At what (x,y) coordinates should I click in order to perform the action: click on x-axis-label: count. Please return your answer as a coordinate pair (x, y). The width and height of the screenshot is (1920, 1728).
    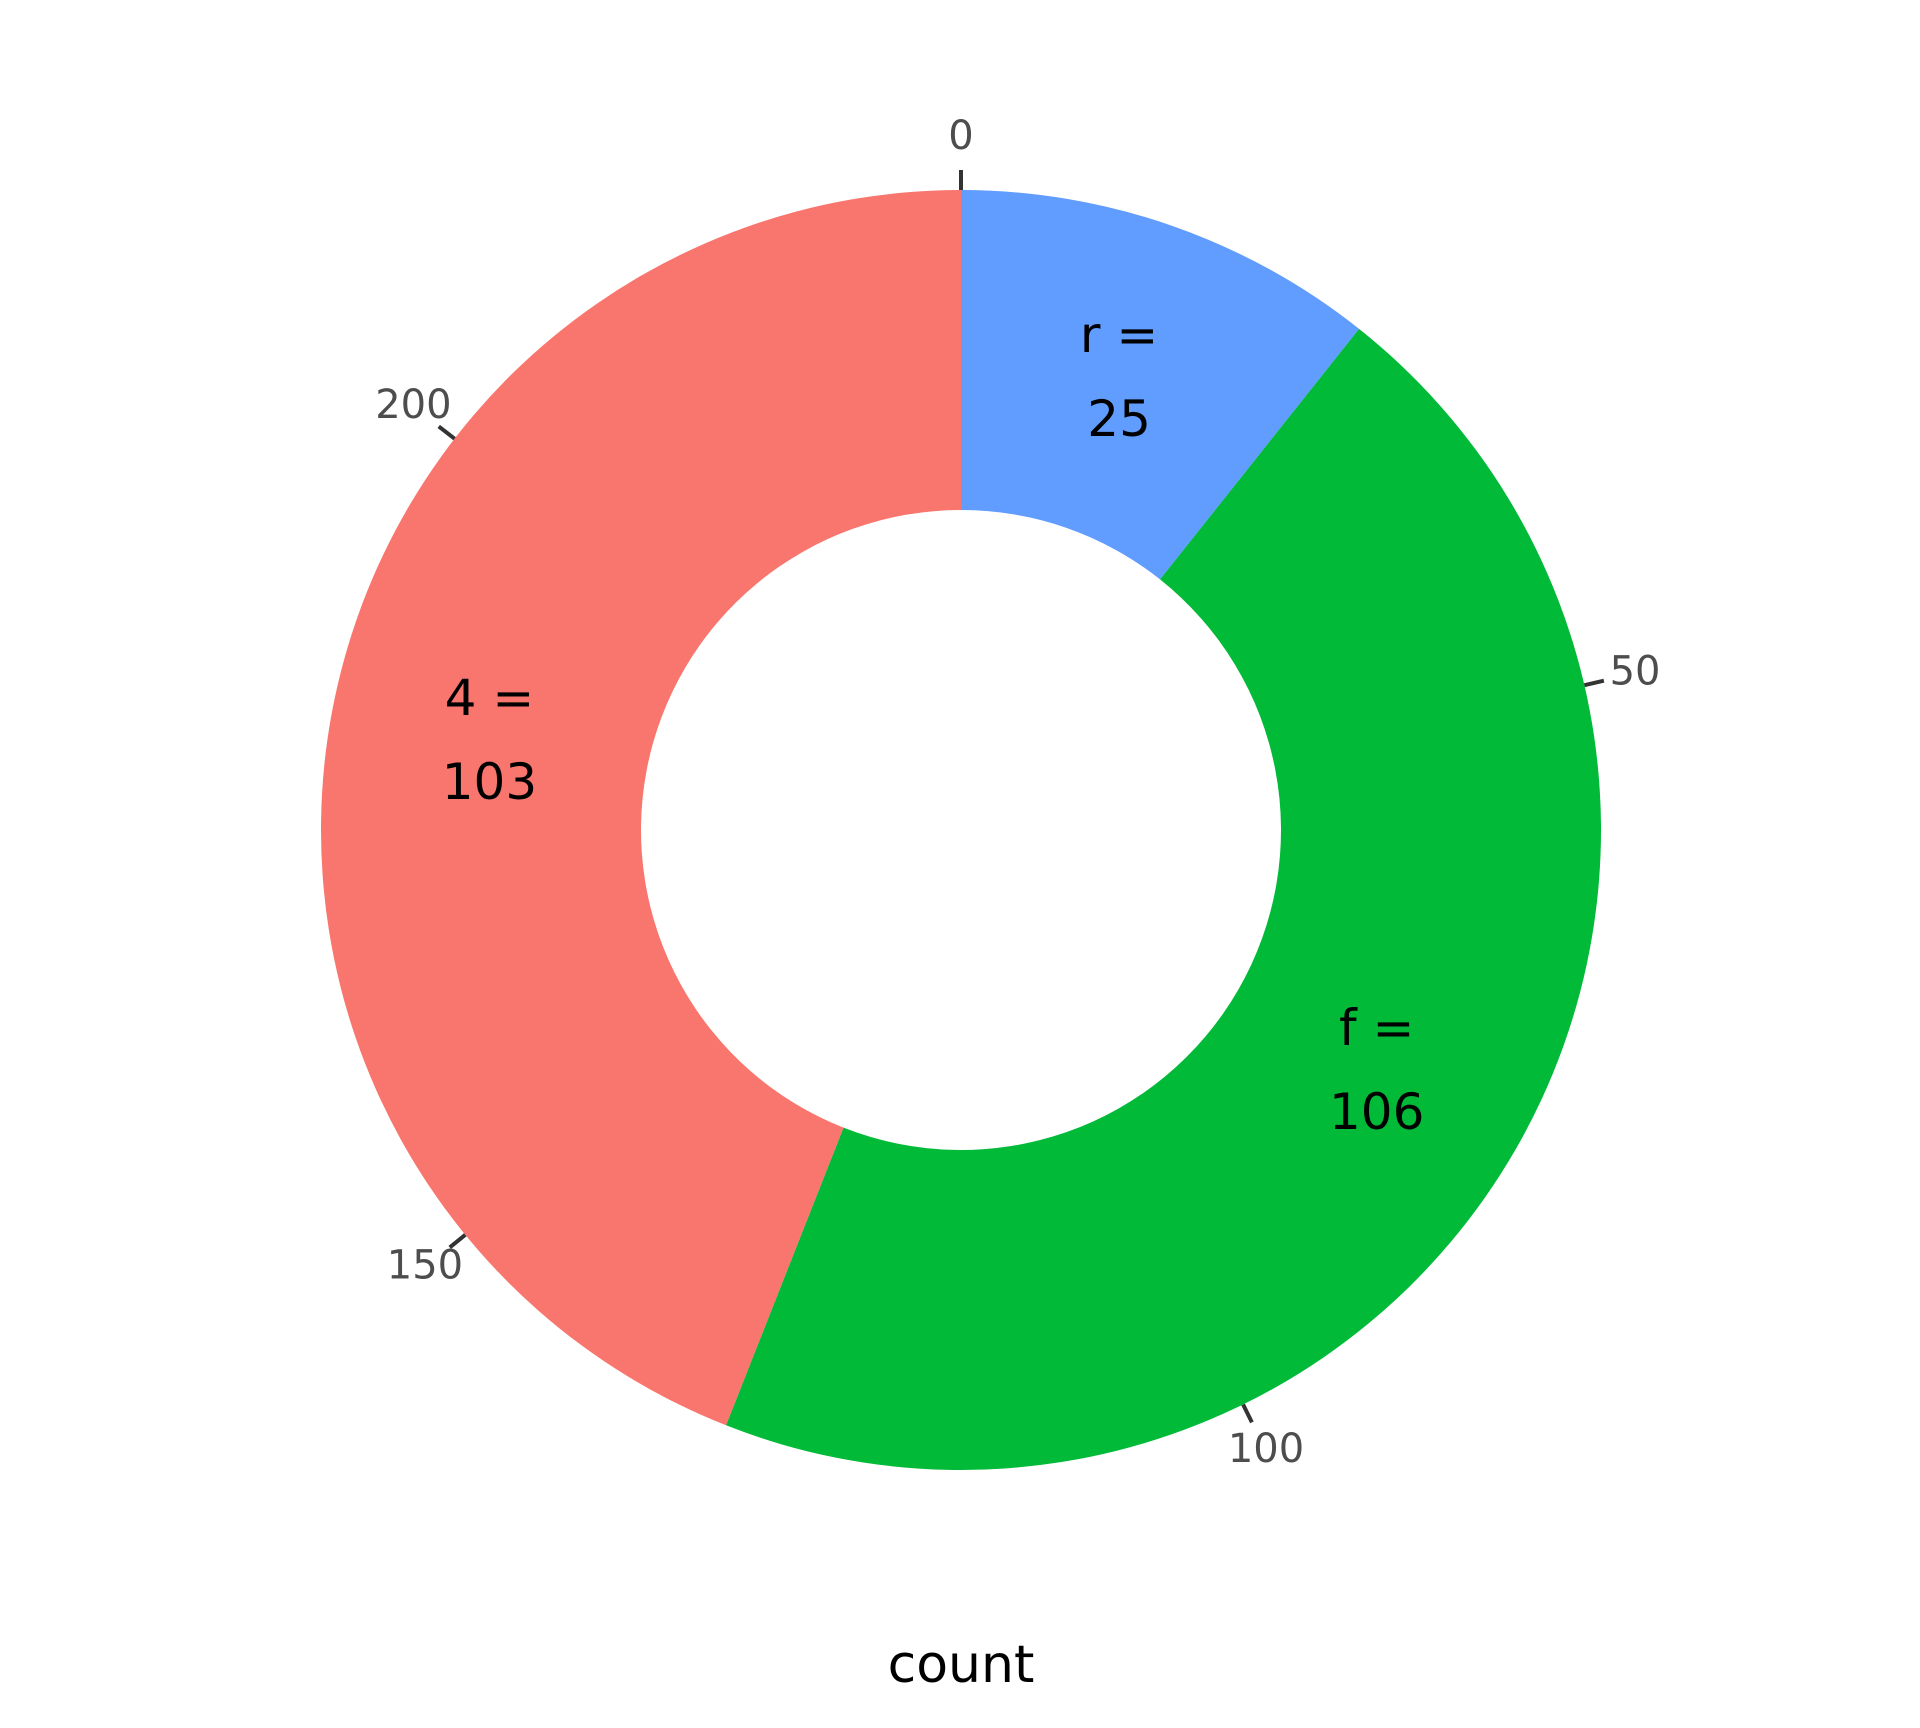
    Looking at the image, I should click on (961, 1665).